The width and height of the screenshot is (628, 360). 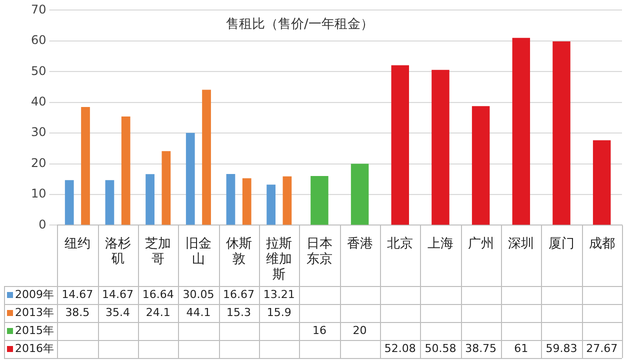 I want to click on y-tick-label: 60, so click(x=38, y=40).